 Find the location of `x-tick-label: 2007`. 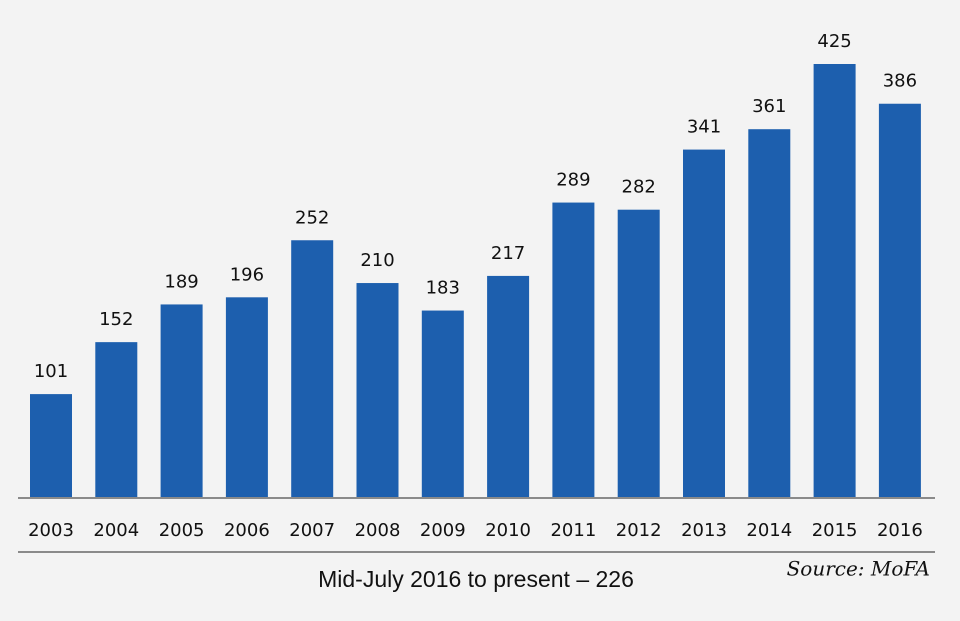

x-tick-label: 2007 is located at coordinates (312, 530).